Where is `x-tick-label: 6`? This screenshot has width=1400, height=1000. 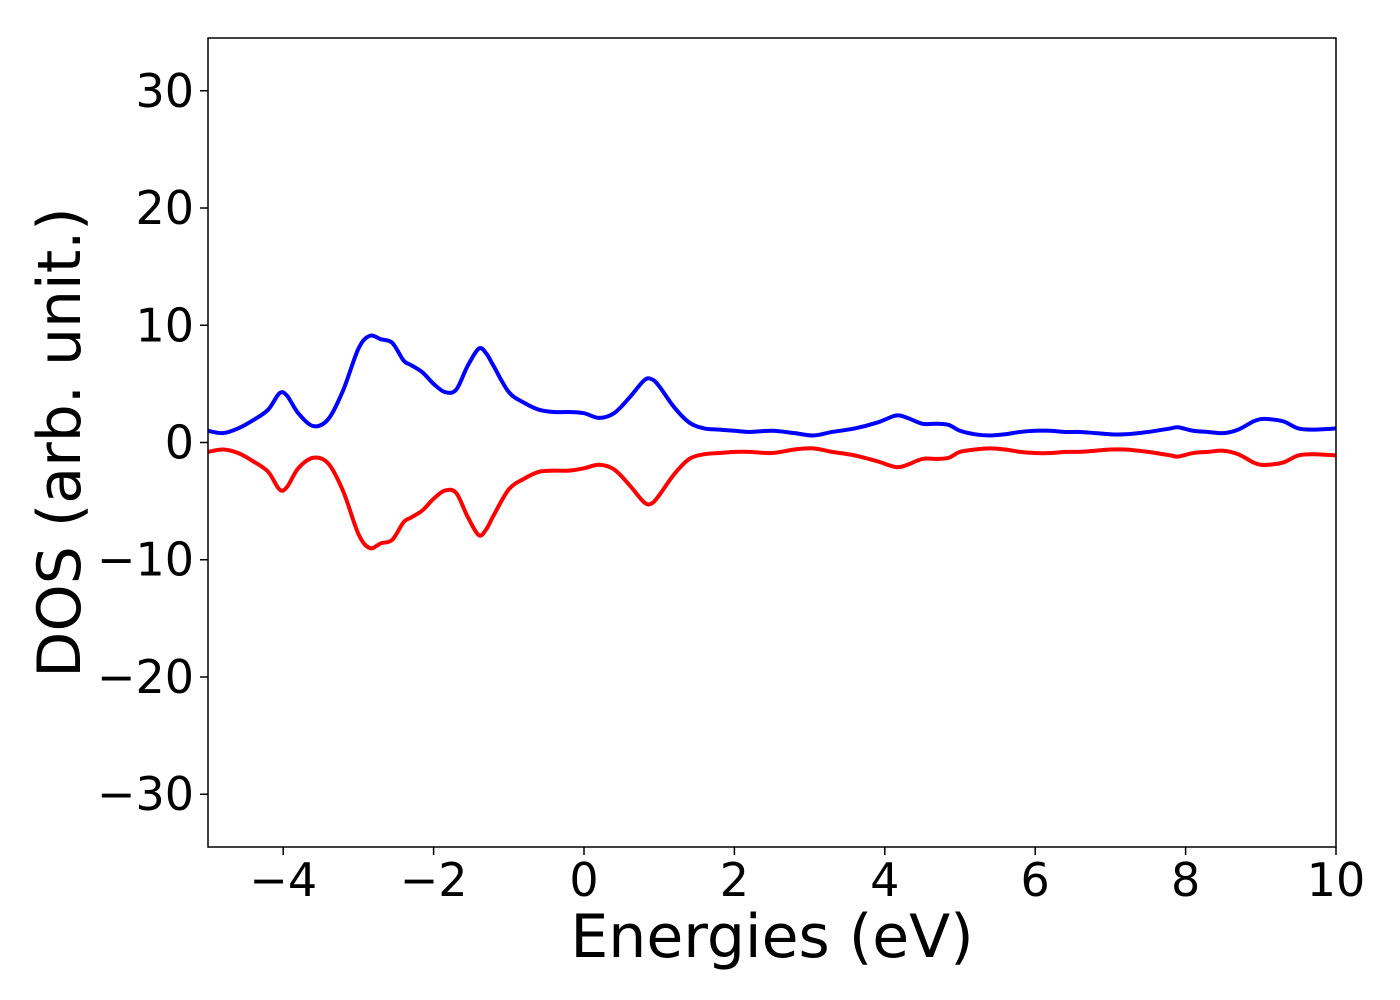 x-tick-label: 6 is located at coordinates (1035, 880).